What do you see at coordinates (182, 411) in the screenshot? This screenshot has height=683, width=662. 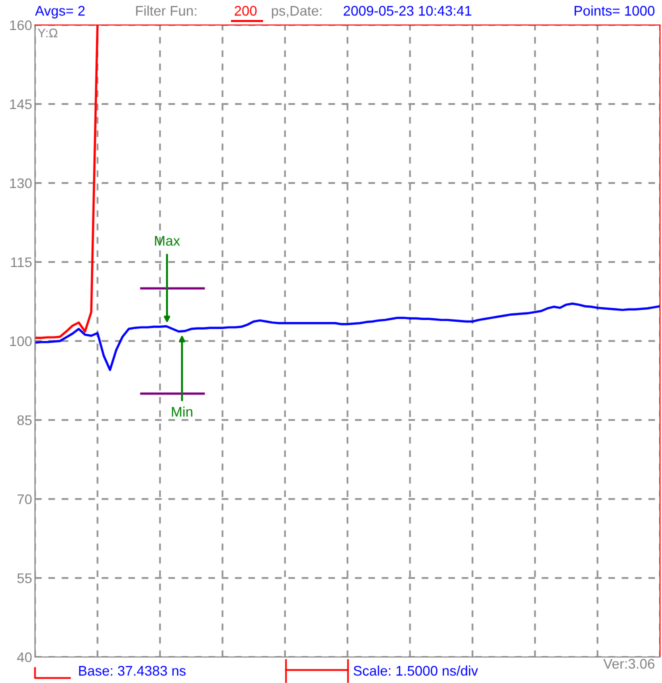 I see `annotation: Min` at bounding box center [182, 411].